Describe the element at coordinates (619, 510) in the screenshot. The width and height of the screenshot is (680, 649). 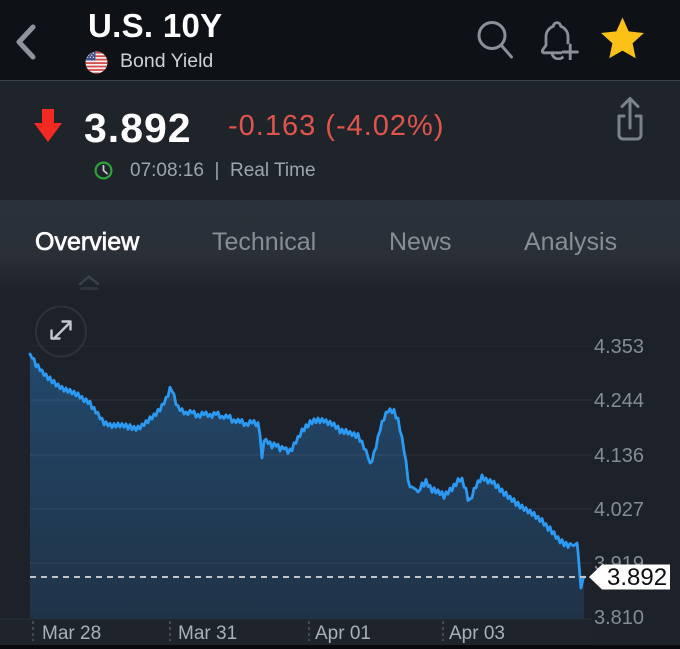
I see `svg-text: 4.027` at that location.